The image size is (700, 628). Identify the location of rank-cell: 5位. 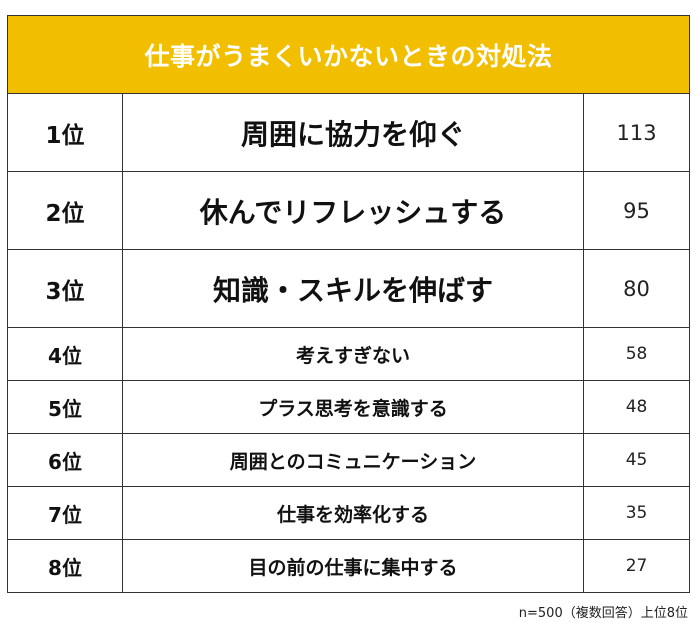
(65, 407).